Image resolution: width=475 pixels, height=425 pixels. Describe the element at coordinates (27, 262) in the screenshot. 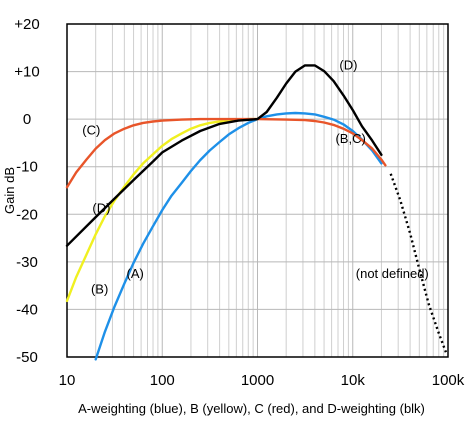

I see `y-tick-label: -30` at that location.